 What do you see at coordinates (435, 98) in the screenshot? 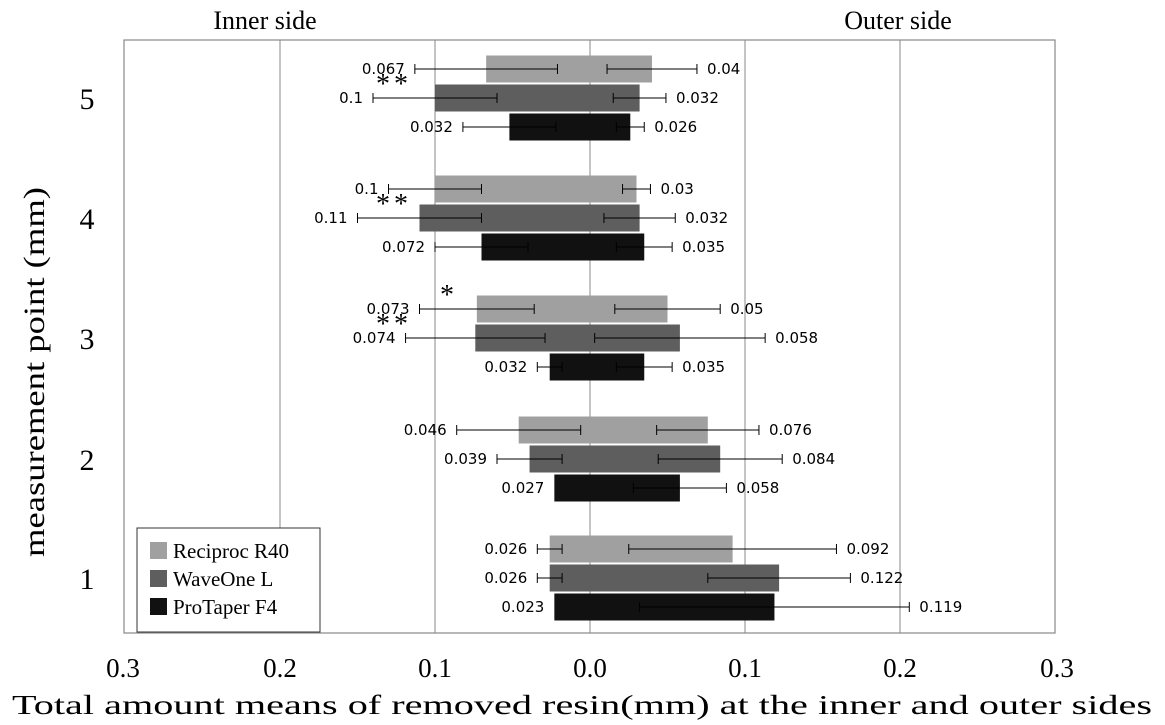
I see `error-inner-p5-s1` at bounding box center [435, 98].